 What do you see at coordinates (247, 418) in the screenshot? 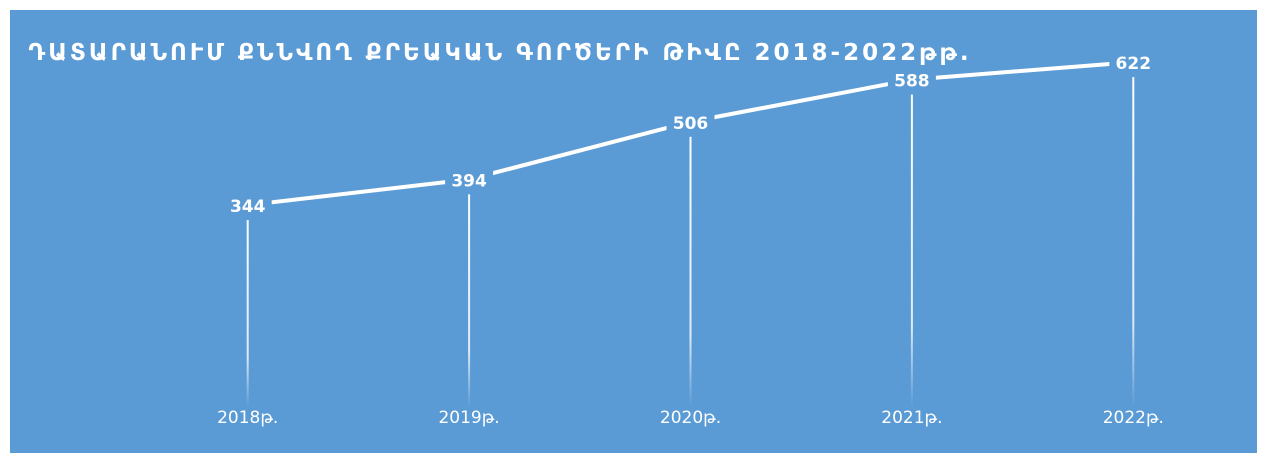
I see `x-tick-label: 2018թ.` at bounding box center [247, 418].